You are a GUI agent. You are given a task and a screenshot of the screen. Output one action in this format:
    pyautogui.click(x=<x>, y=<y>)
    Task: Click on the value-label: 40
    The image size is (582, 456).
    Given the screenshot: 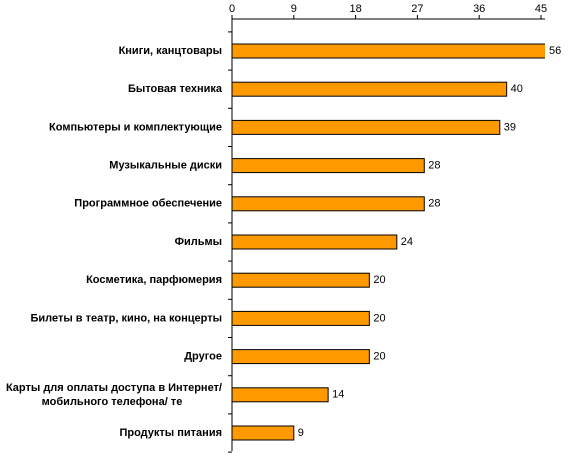 What is the action you would take?
    pyautogui.click(x=517, y=89)
    